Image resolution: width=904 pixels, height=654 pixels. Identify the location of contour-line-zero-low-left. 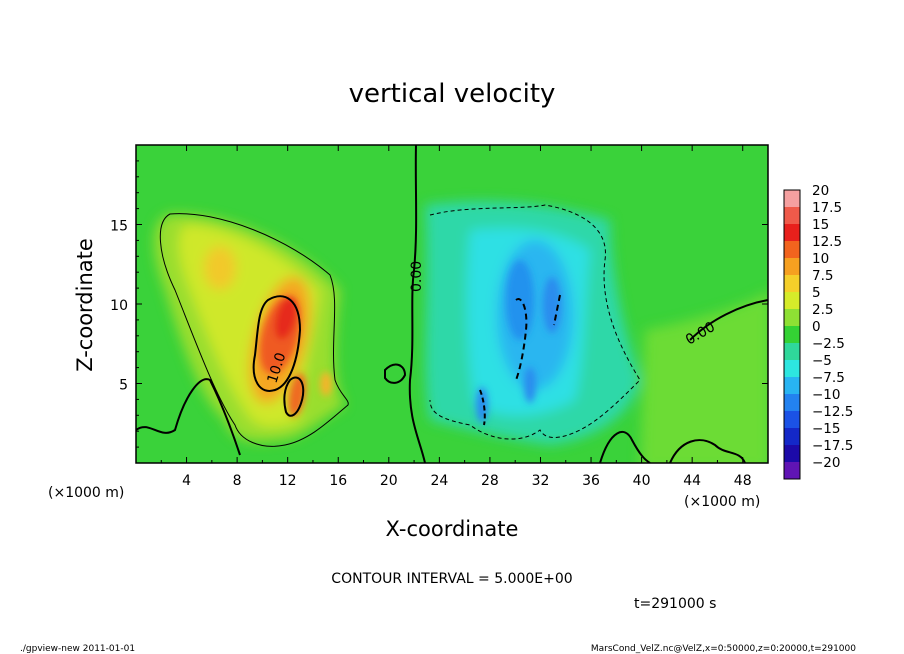
(188, 417).